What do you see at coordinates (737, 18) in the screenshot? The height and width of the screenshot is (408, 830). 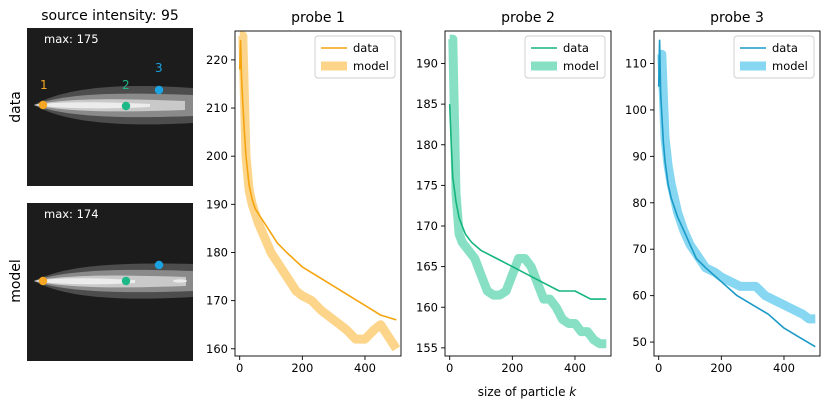 I see `chart-title: probe 3` at bounding box center [737, 18].